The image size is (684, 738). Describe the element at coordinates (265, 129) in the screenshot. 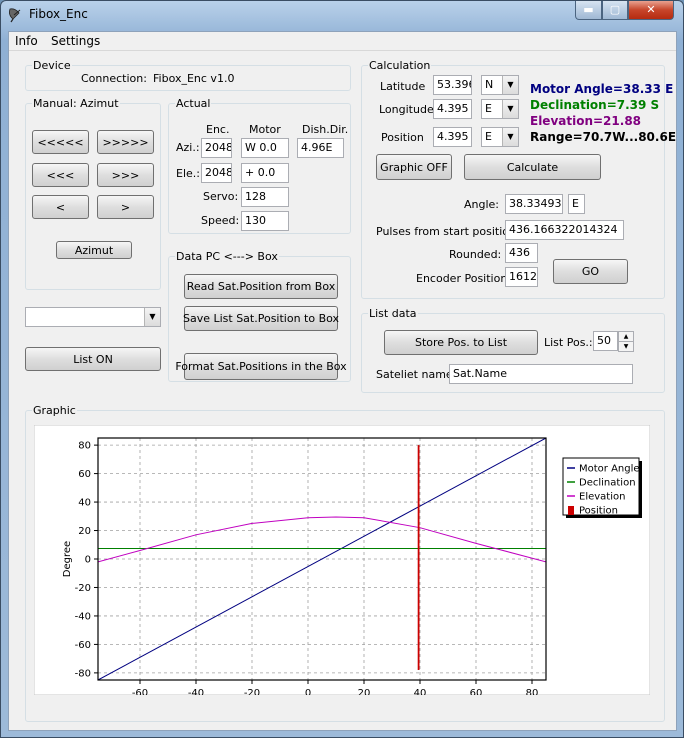

I see `col-motor-header: Motor` at that location.